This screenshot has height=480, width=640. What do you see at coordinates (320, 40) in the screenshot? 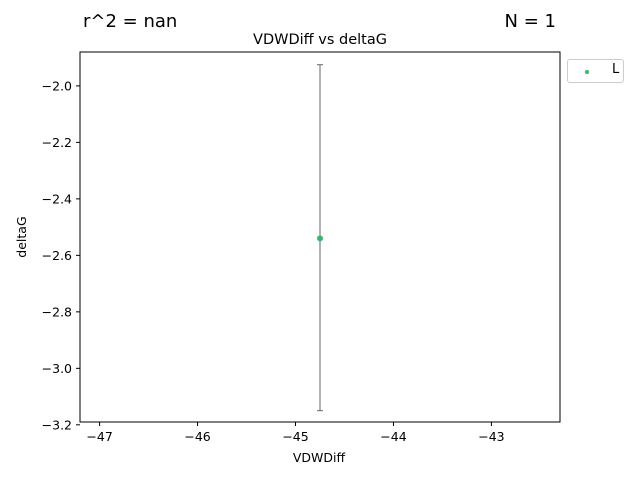
I see `chart-title: VDWDiff vs deltaG` at bounding box center [320, 40].